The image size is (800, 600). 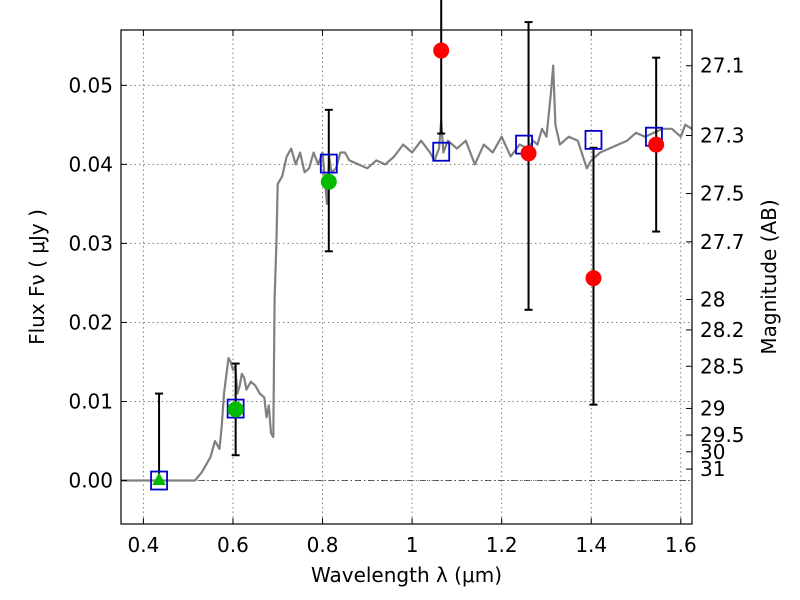 I want to click on x-tick-label: 1, so click(x=412, y=545).